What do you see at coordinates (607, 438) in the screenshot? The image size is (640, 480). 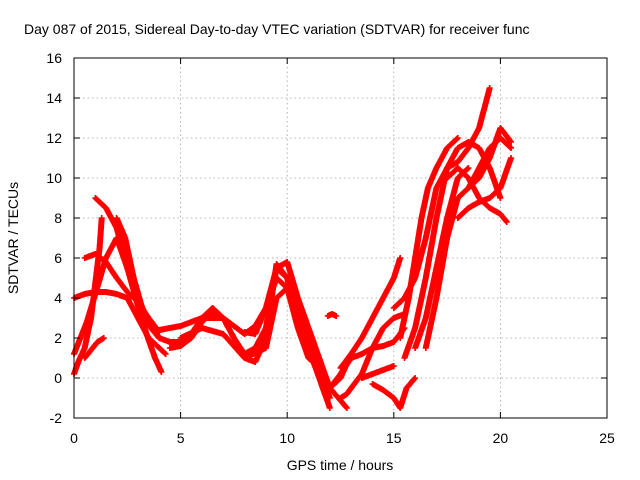 I see `x-tick-label: 25` at bounding box center [607, 438].